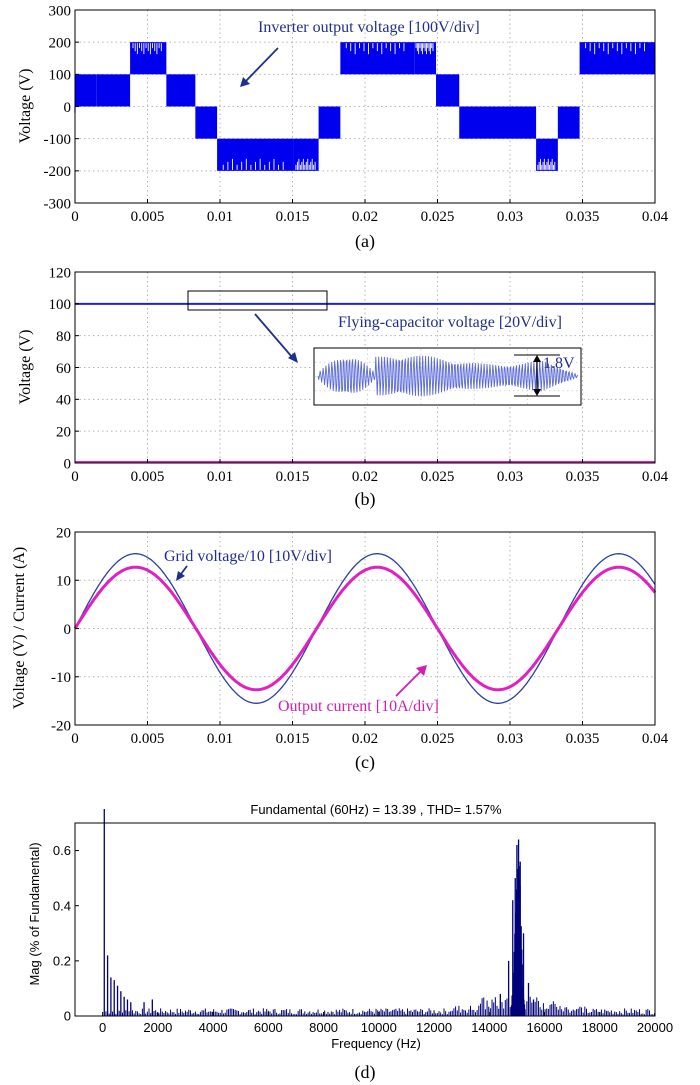 The height and width of the screenshot is (1085, 700). I want to click on y-tick-label: 40, so click(63, 401).